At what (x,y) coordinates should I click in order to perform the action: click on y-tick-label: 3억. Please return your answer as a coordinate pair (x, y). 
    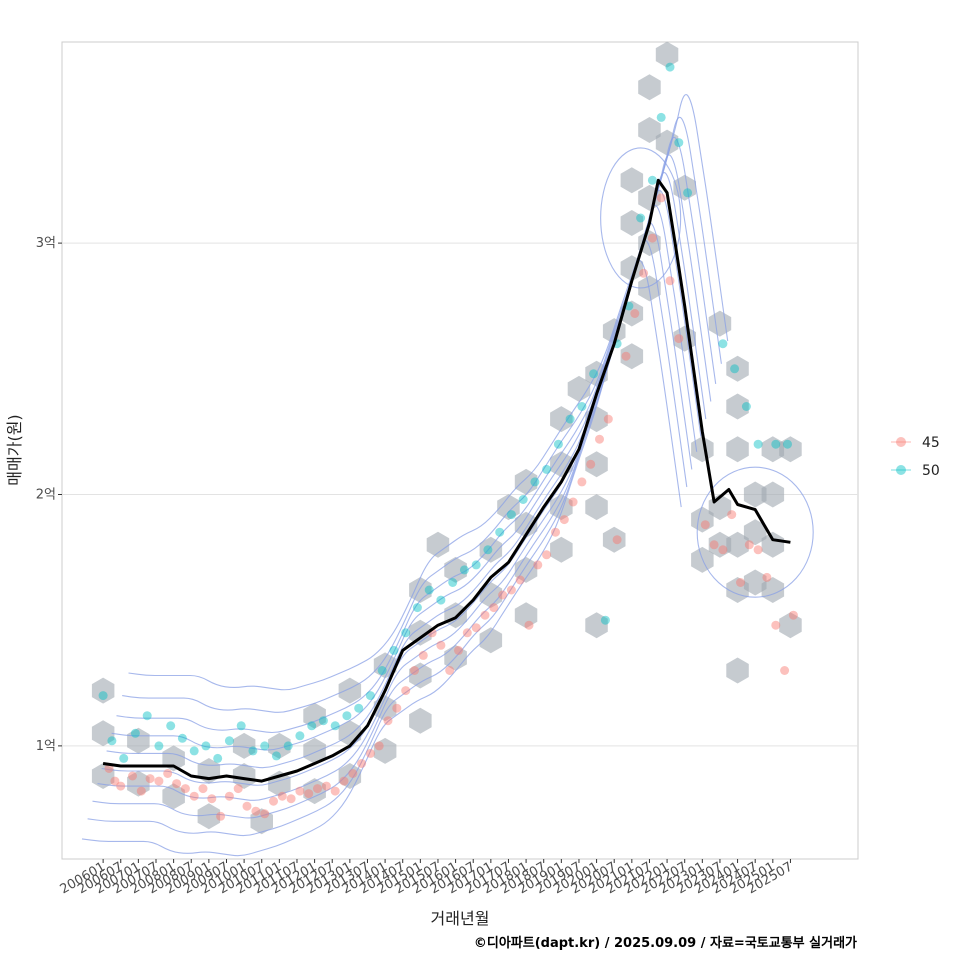
    Looking at the image, I should click on (46, 243).